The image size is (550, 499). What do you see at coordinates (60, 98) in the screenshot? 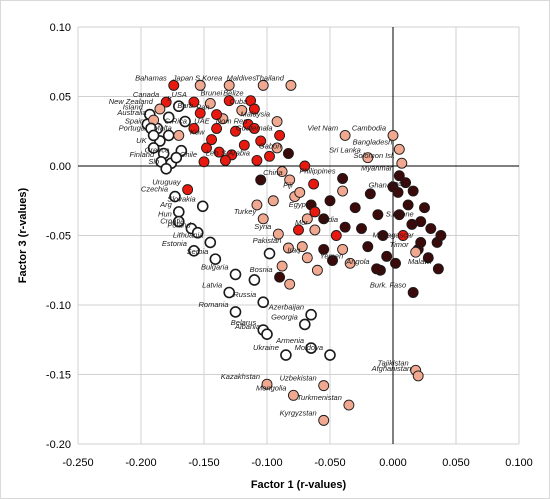
I see `y-tick-label: 0.05` at bounding box center [60, 98].